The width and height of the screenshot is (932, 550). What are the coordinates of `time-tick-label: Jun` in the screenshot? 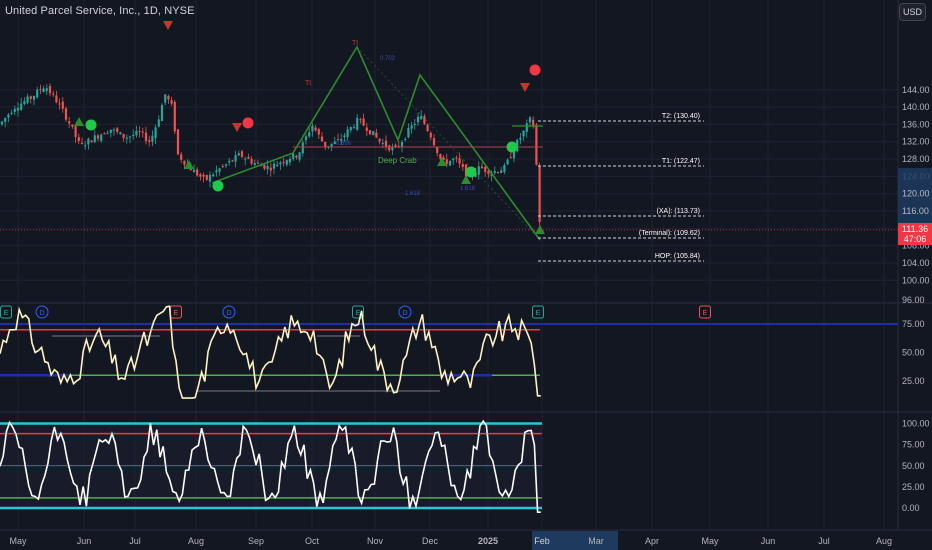 It's located at (84, 541).